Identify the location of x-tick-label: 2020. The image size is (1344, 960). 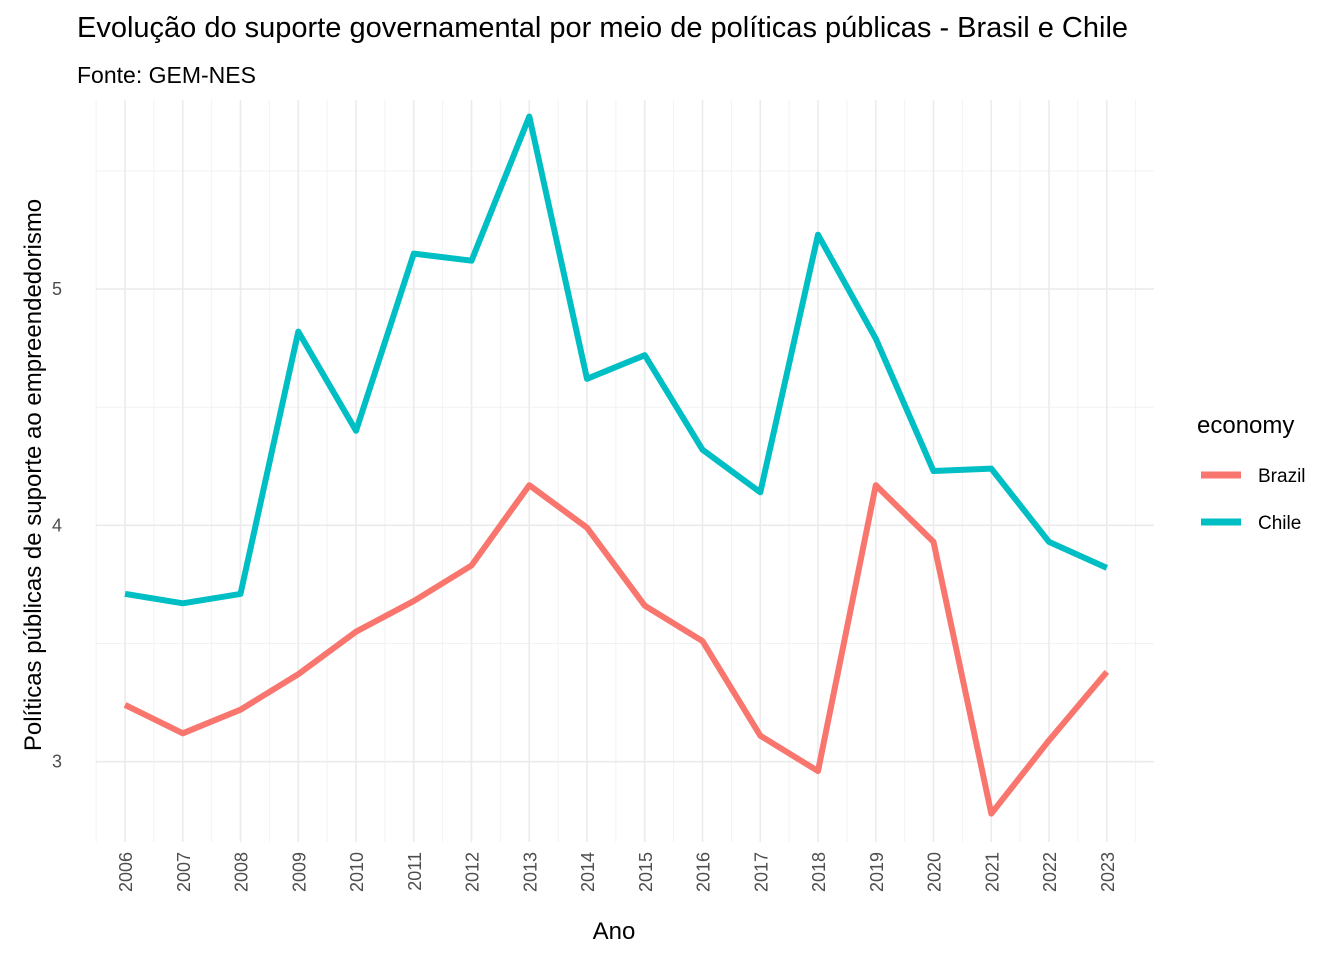
(935, 872).